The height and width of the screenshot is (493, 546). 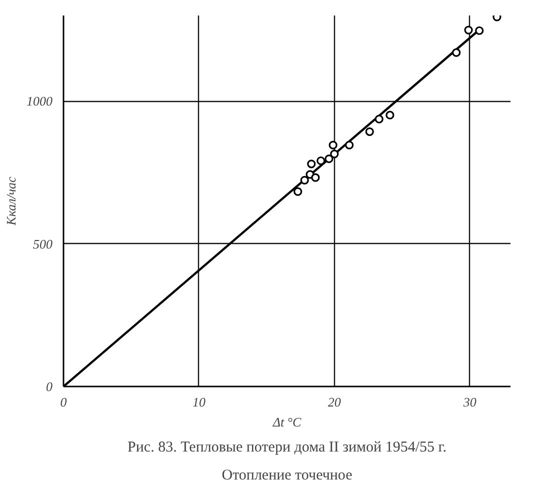 What do you see at coordinates (287, 448) in the screenshot?
I see `text: Рис. 83. Тепловые потери дома II зимой 1954/55 г.` at bounding box center [287, 448].